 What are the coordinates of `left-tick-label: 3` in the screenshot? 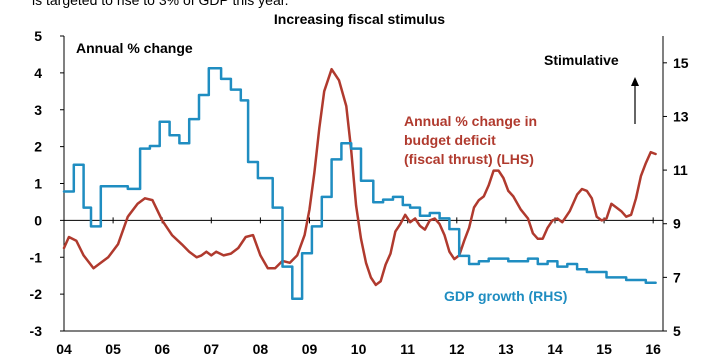 It's located at (38, 110).